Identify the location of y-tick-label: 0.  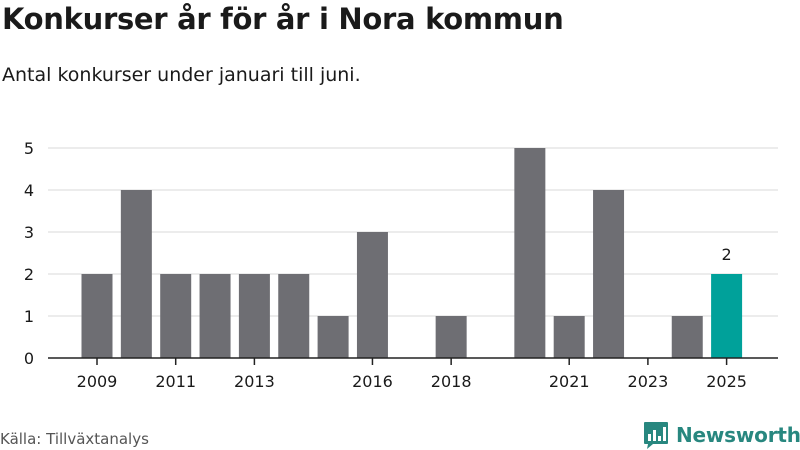
(29, 358).